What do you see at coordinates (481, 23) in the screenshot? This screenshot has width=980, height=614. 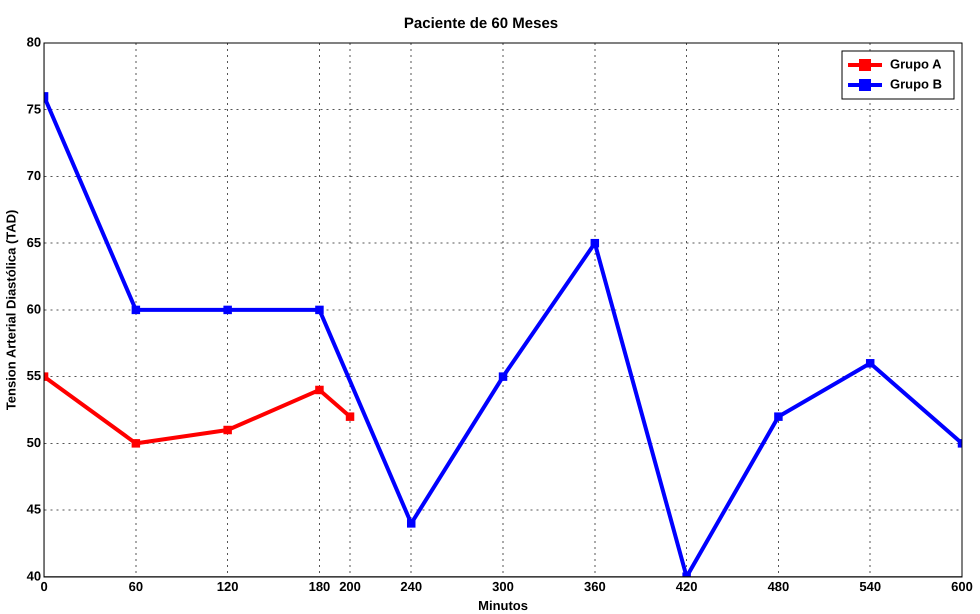 I see `chart-title: Paciente de 60 Meses` at bounding box center [481, 23].